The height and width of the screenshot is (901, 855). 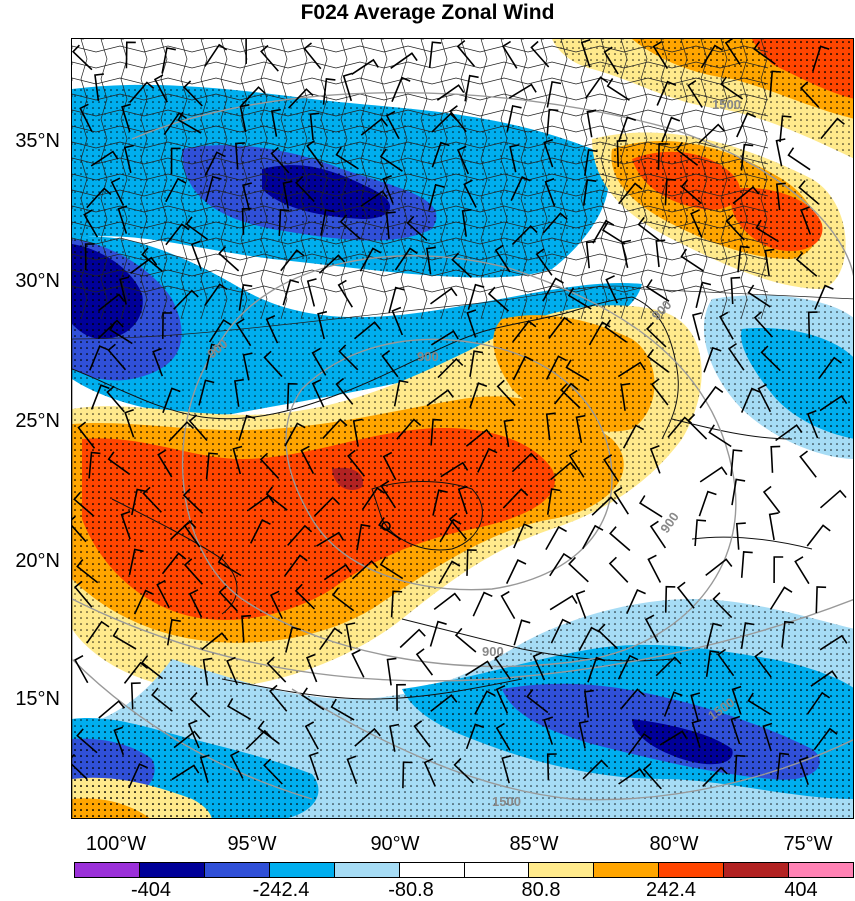 I want to click on colorbar, so click(x=464, y=870).